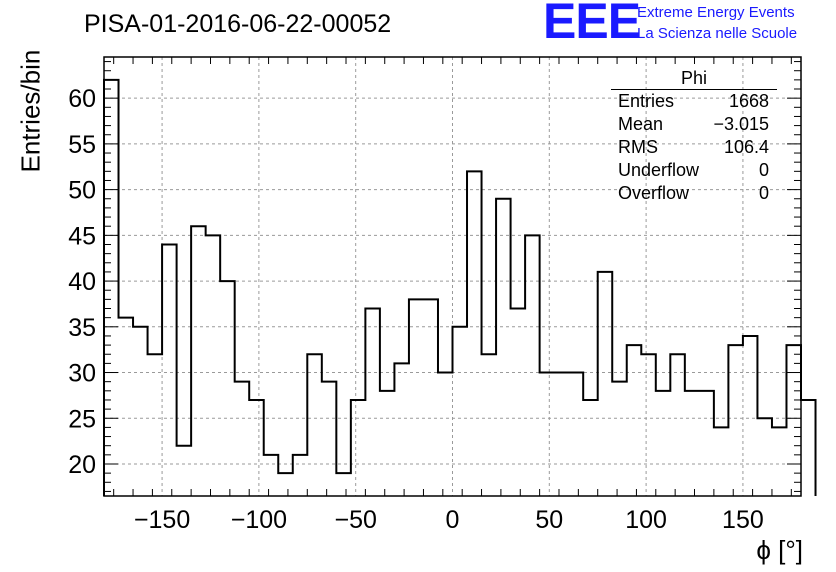  I want to click on stats-value: 106.4, so click(746, 147).